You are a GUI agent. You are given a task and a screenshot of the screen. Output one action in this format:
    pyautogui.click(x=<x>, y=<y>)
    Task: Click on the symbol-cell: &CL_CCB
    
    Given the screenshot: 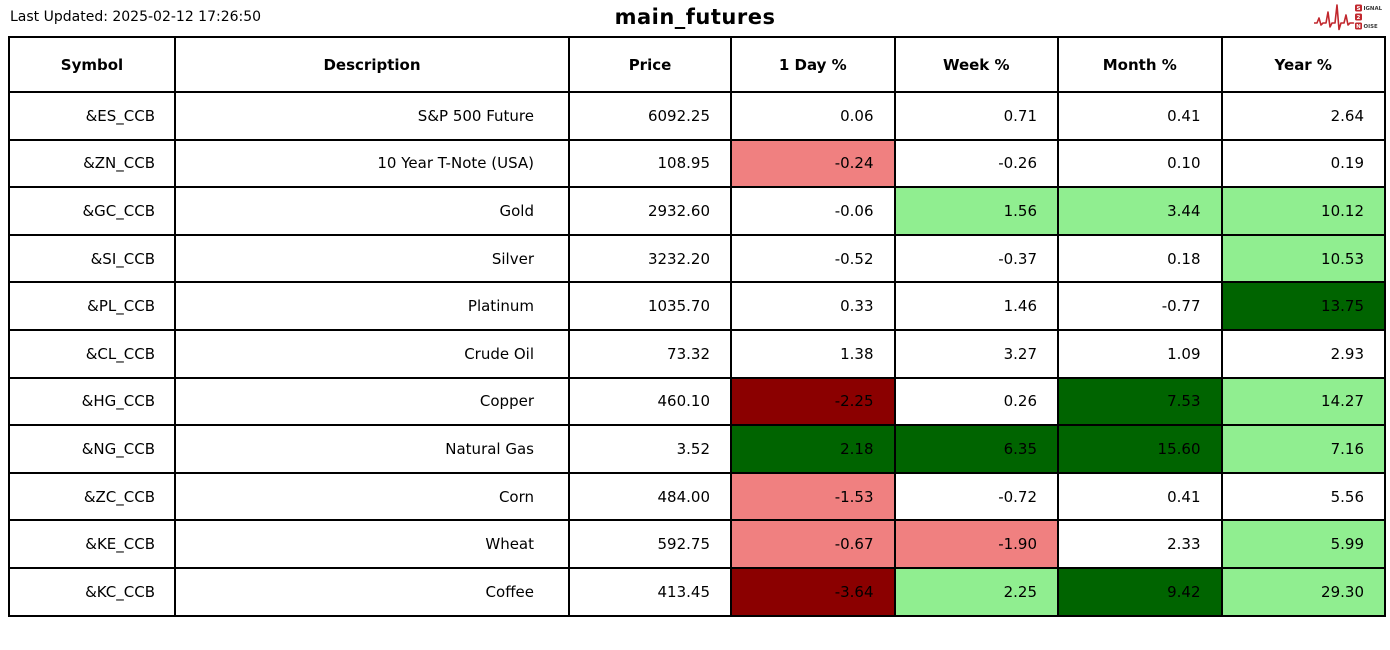 What is the action you would take?
    pyautogui.click(x=92, y=353)
    